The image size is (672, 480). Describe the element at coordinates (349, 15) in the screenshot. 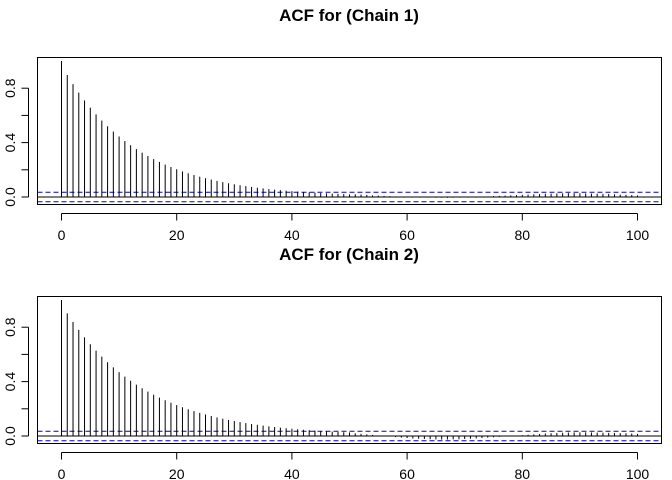

I see `chart-title: ACF for (Chain 1)` at that location.